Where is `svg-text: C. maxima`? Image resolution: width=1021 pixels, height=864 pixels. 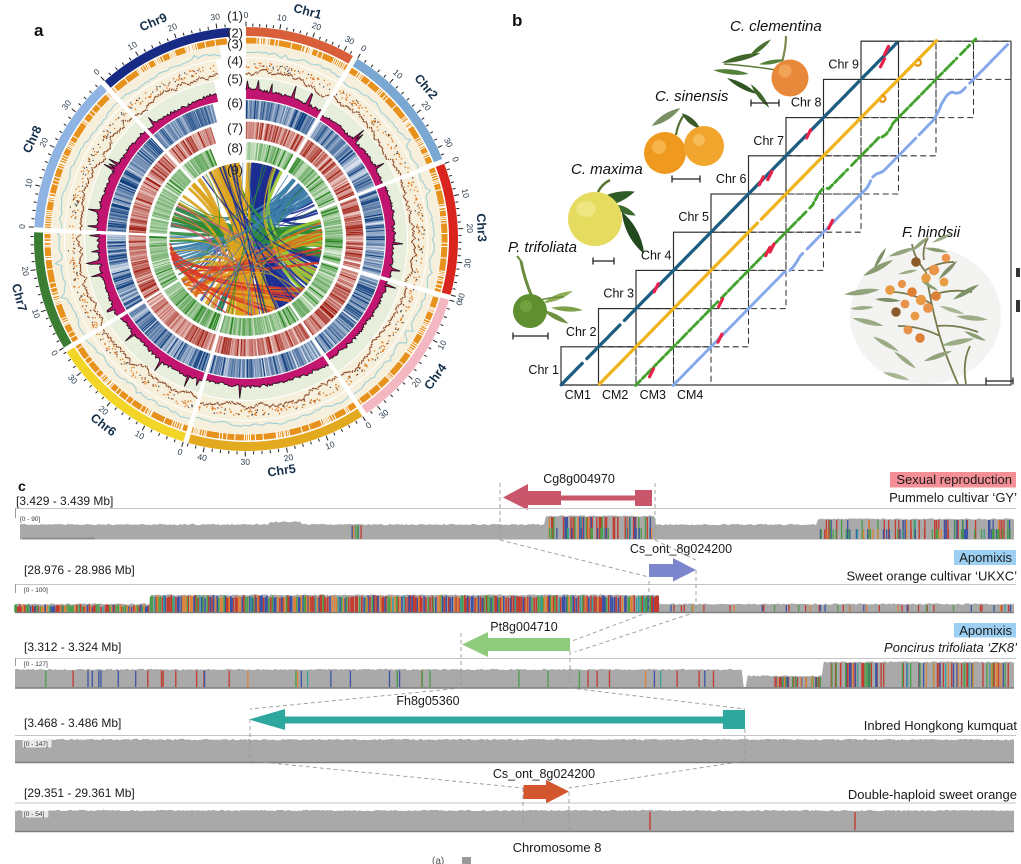 svg-text: C. maxima is located at coordinates (607, 169).